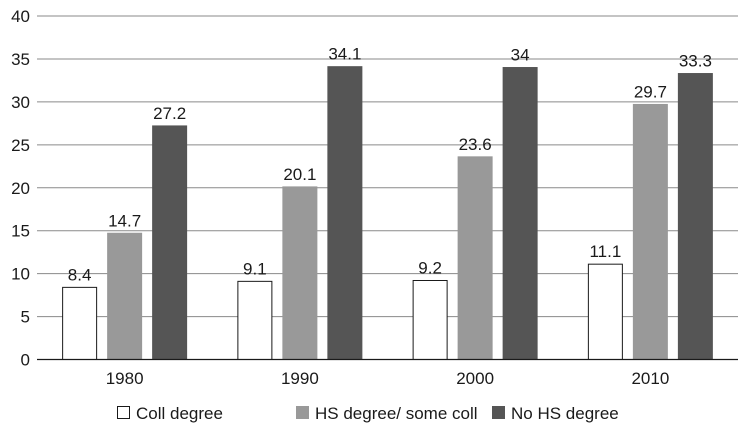 This screenshot has width=743, height=430. What do you see at coordinates (179, 413) in the screenshot?
I see `legend-label: Coll degree` at bounding box center [179, 413].